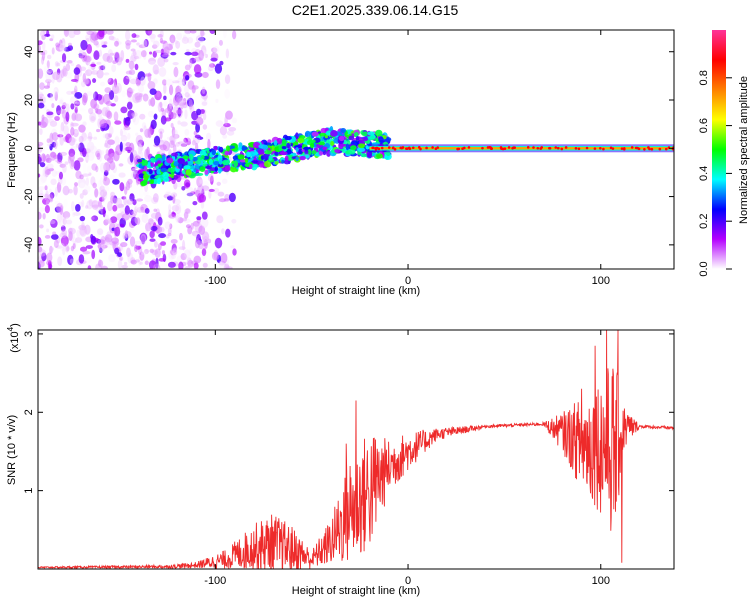 This screenshot has height=605, width=750. I want to click on colorbar-tick-label: 0.0, so click(704, 268).